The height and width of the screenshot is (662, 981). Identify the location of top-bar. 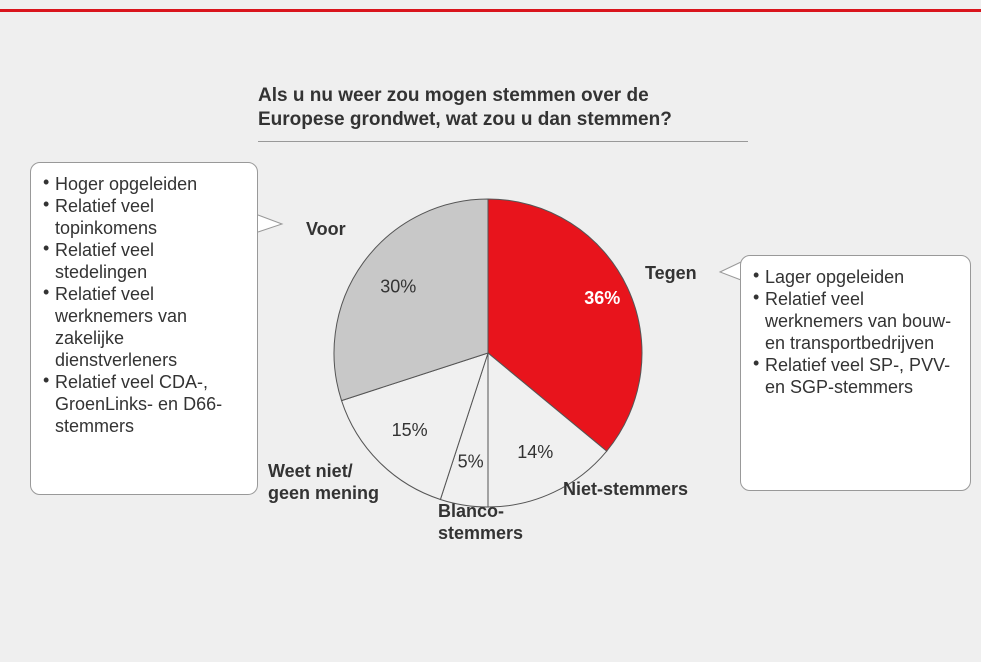
(490, 10).